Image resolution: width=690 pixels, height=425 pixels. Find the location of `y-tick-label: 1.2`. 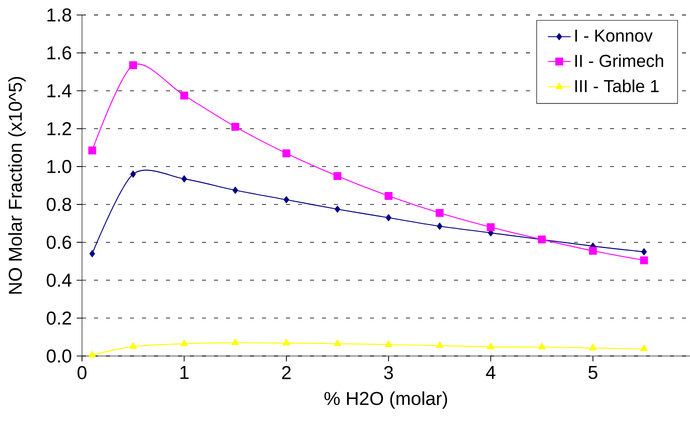

y-tick-label: 1.2 is located at coordinates (59, 129).